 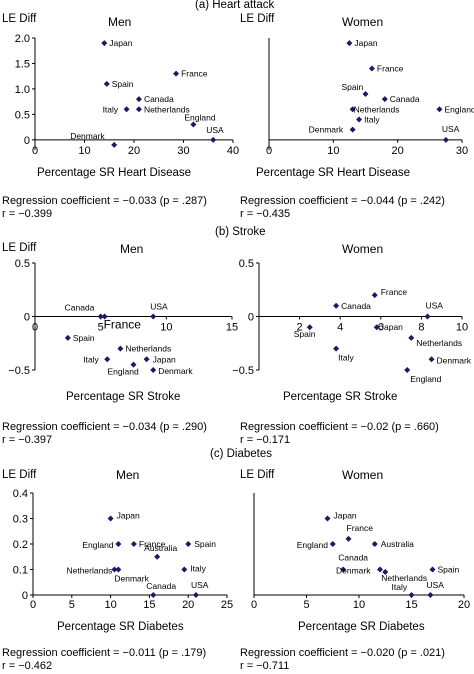 What do you see at coordinates (134, 151) in the screenshot?
I see `x-tick-label: 20` at bounding box center [134, 151].